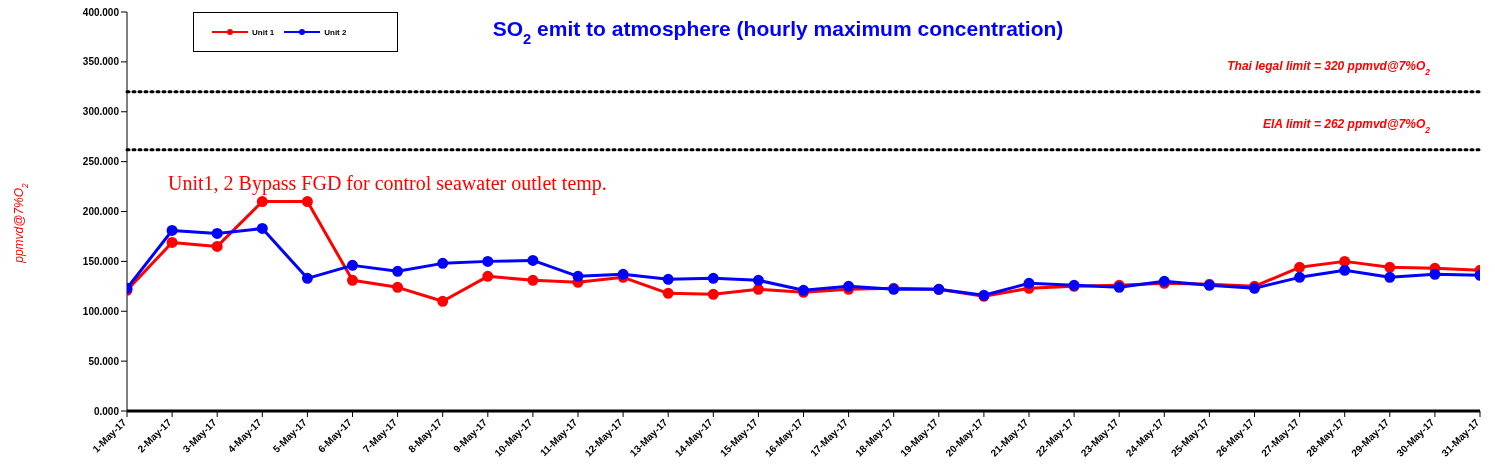  Describe the element at coordinates (101, 261) in the screenshot. I see `y-tick-label: 150.000` at that location.